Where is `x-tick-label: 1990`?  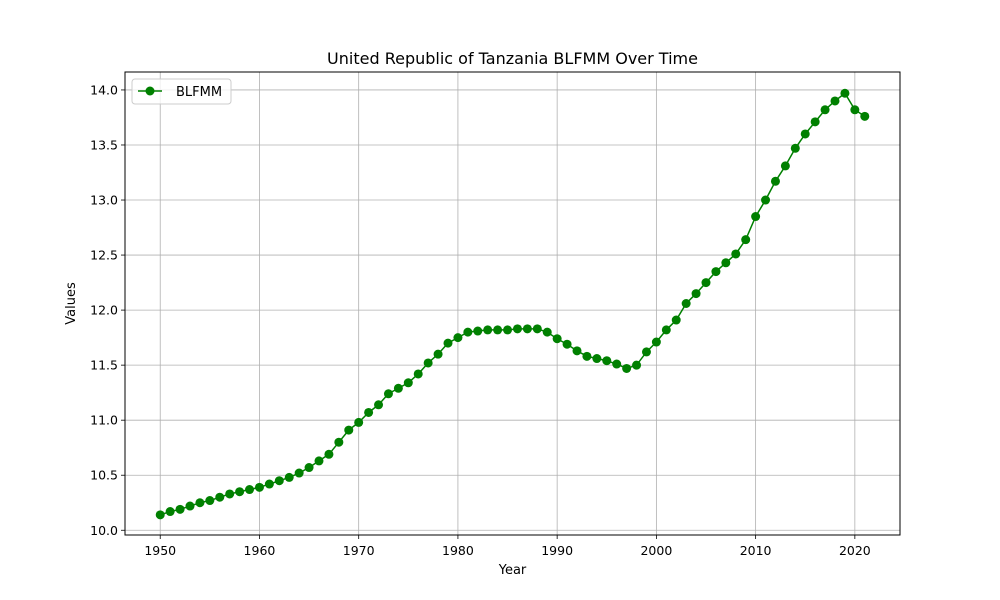
x-tick-label: 1990 is located at coordinates (557, 550).